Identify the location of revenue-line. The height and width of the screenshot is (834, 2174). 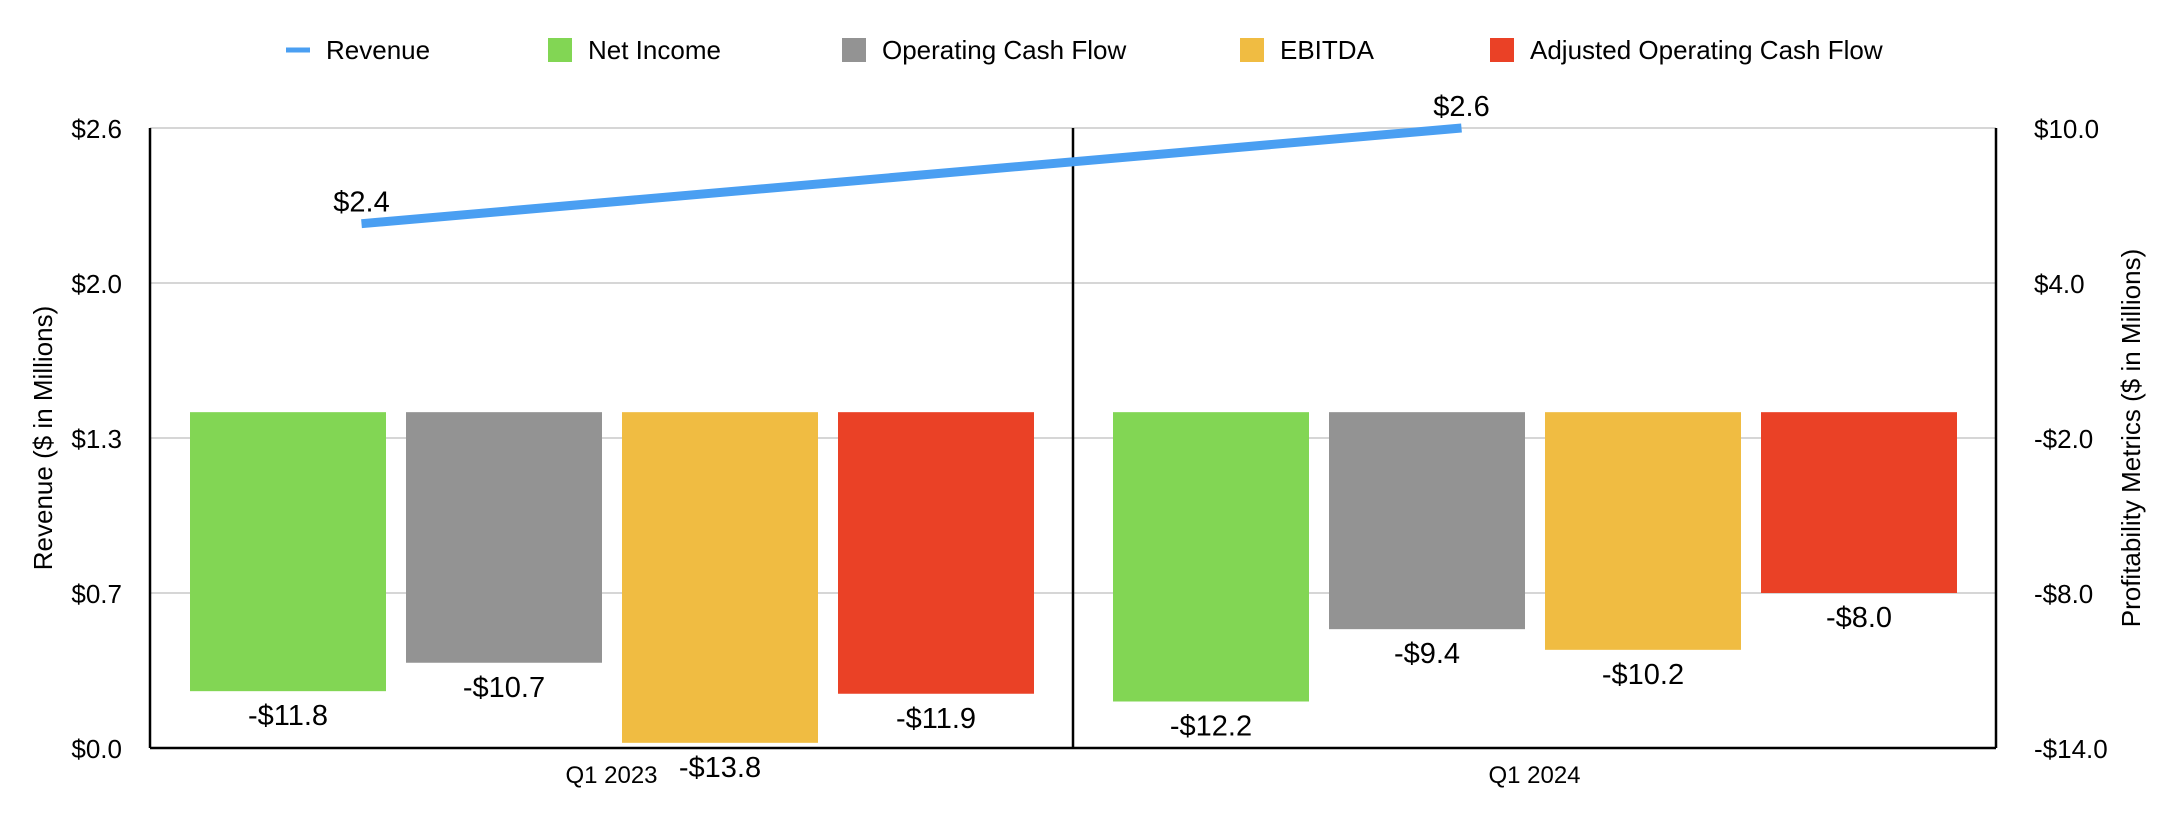
(911, 176).